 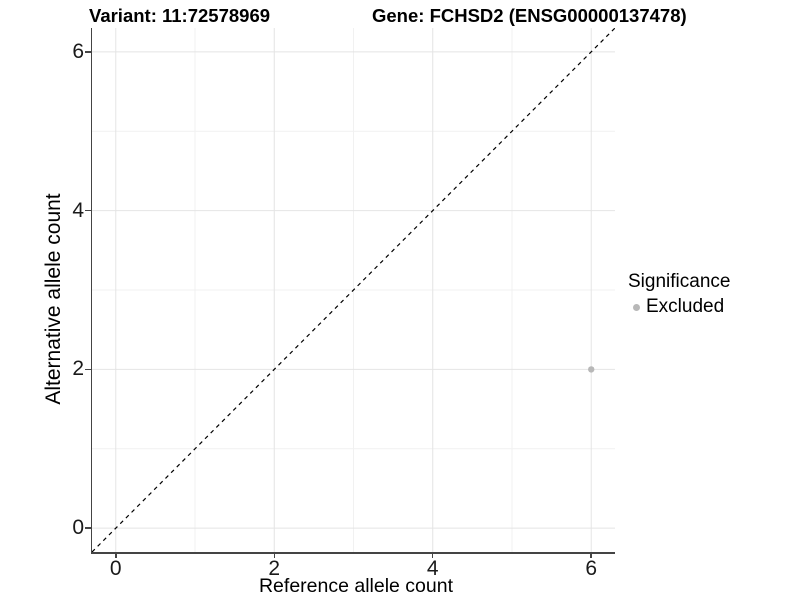 I want to click on x-tick-label: 6, so click(x=591, y=568).